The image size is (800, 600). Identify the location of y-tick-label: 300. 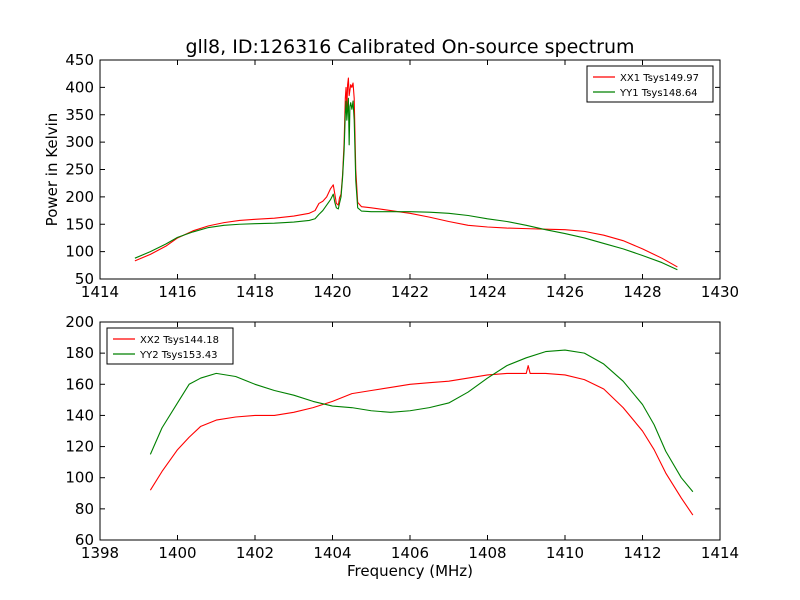
(79, 142).